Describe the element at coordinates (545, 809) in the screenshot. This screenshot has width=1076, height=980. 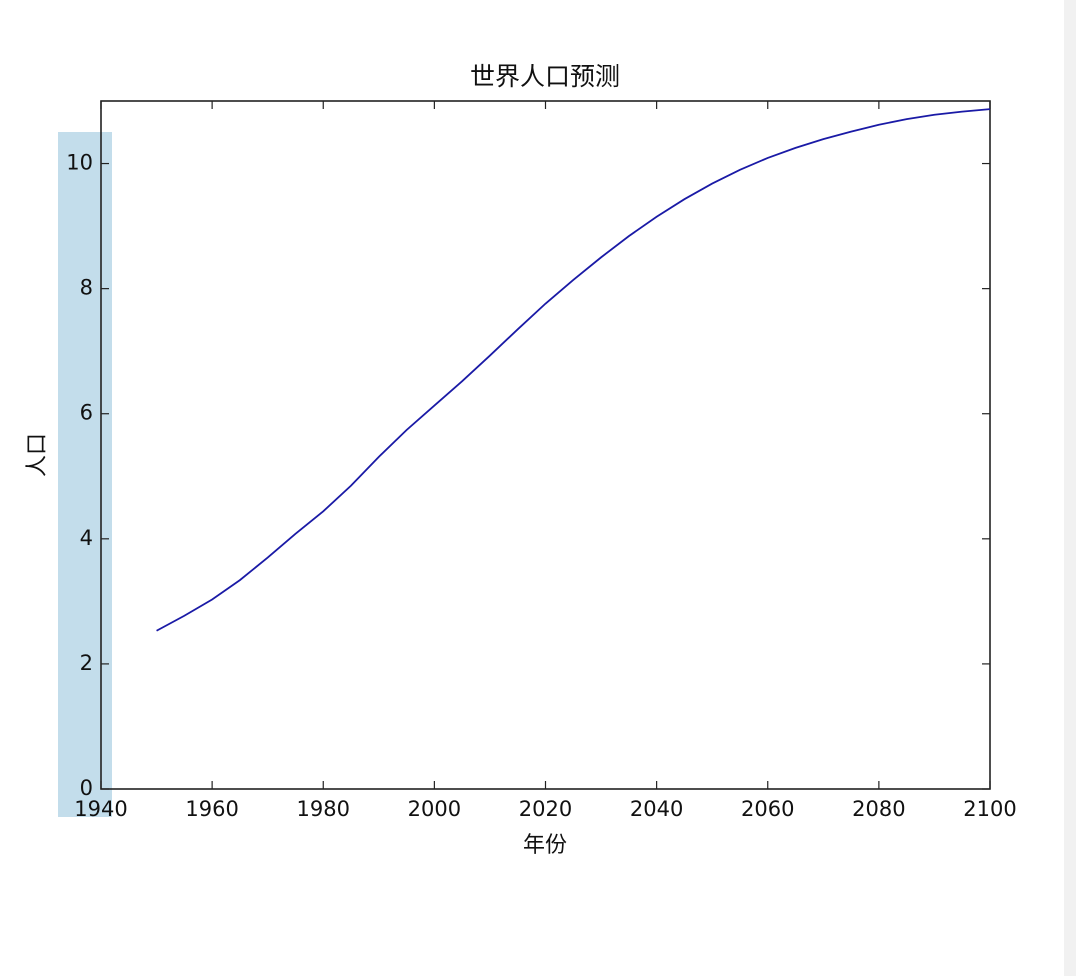
I see `x-tick-label: 2020` at that location.